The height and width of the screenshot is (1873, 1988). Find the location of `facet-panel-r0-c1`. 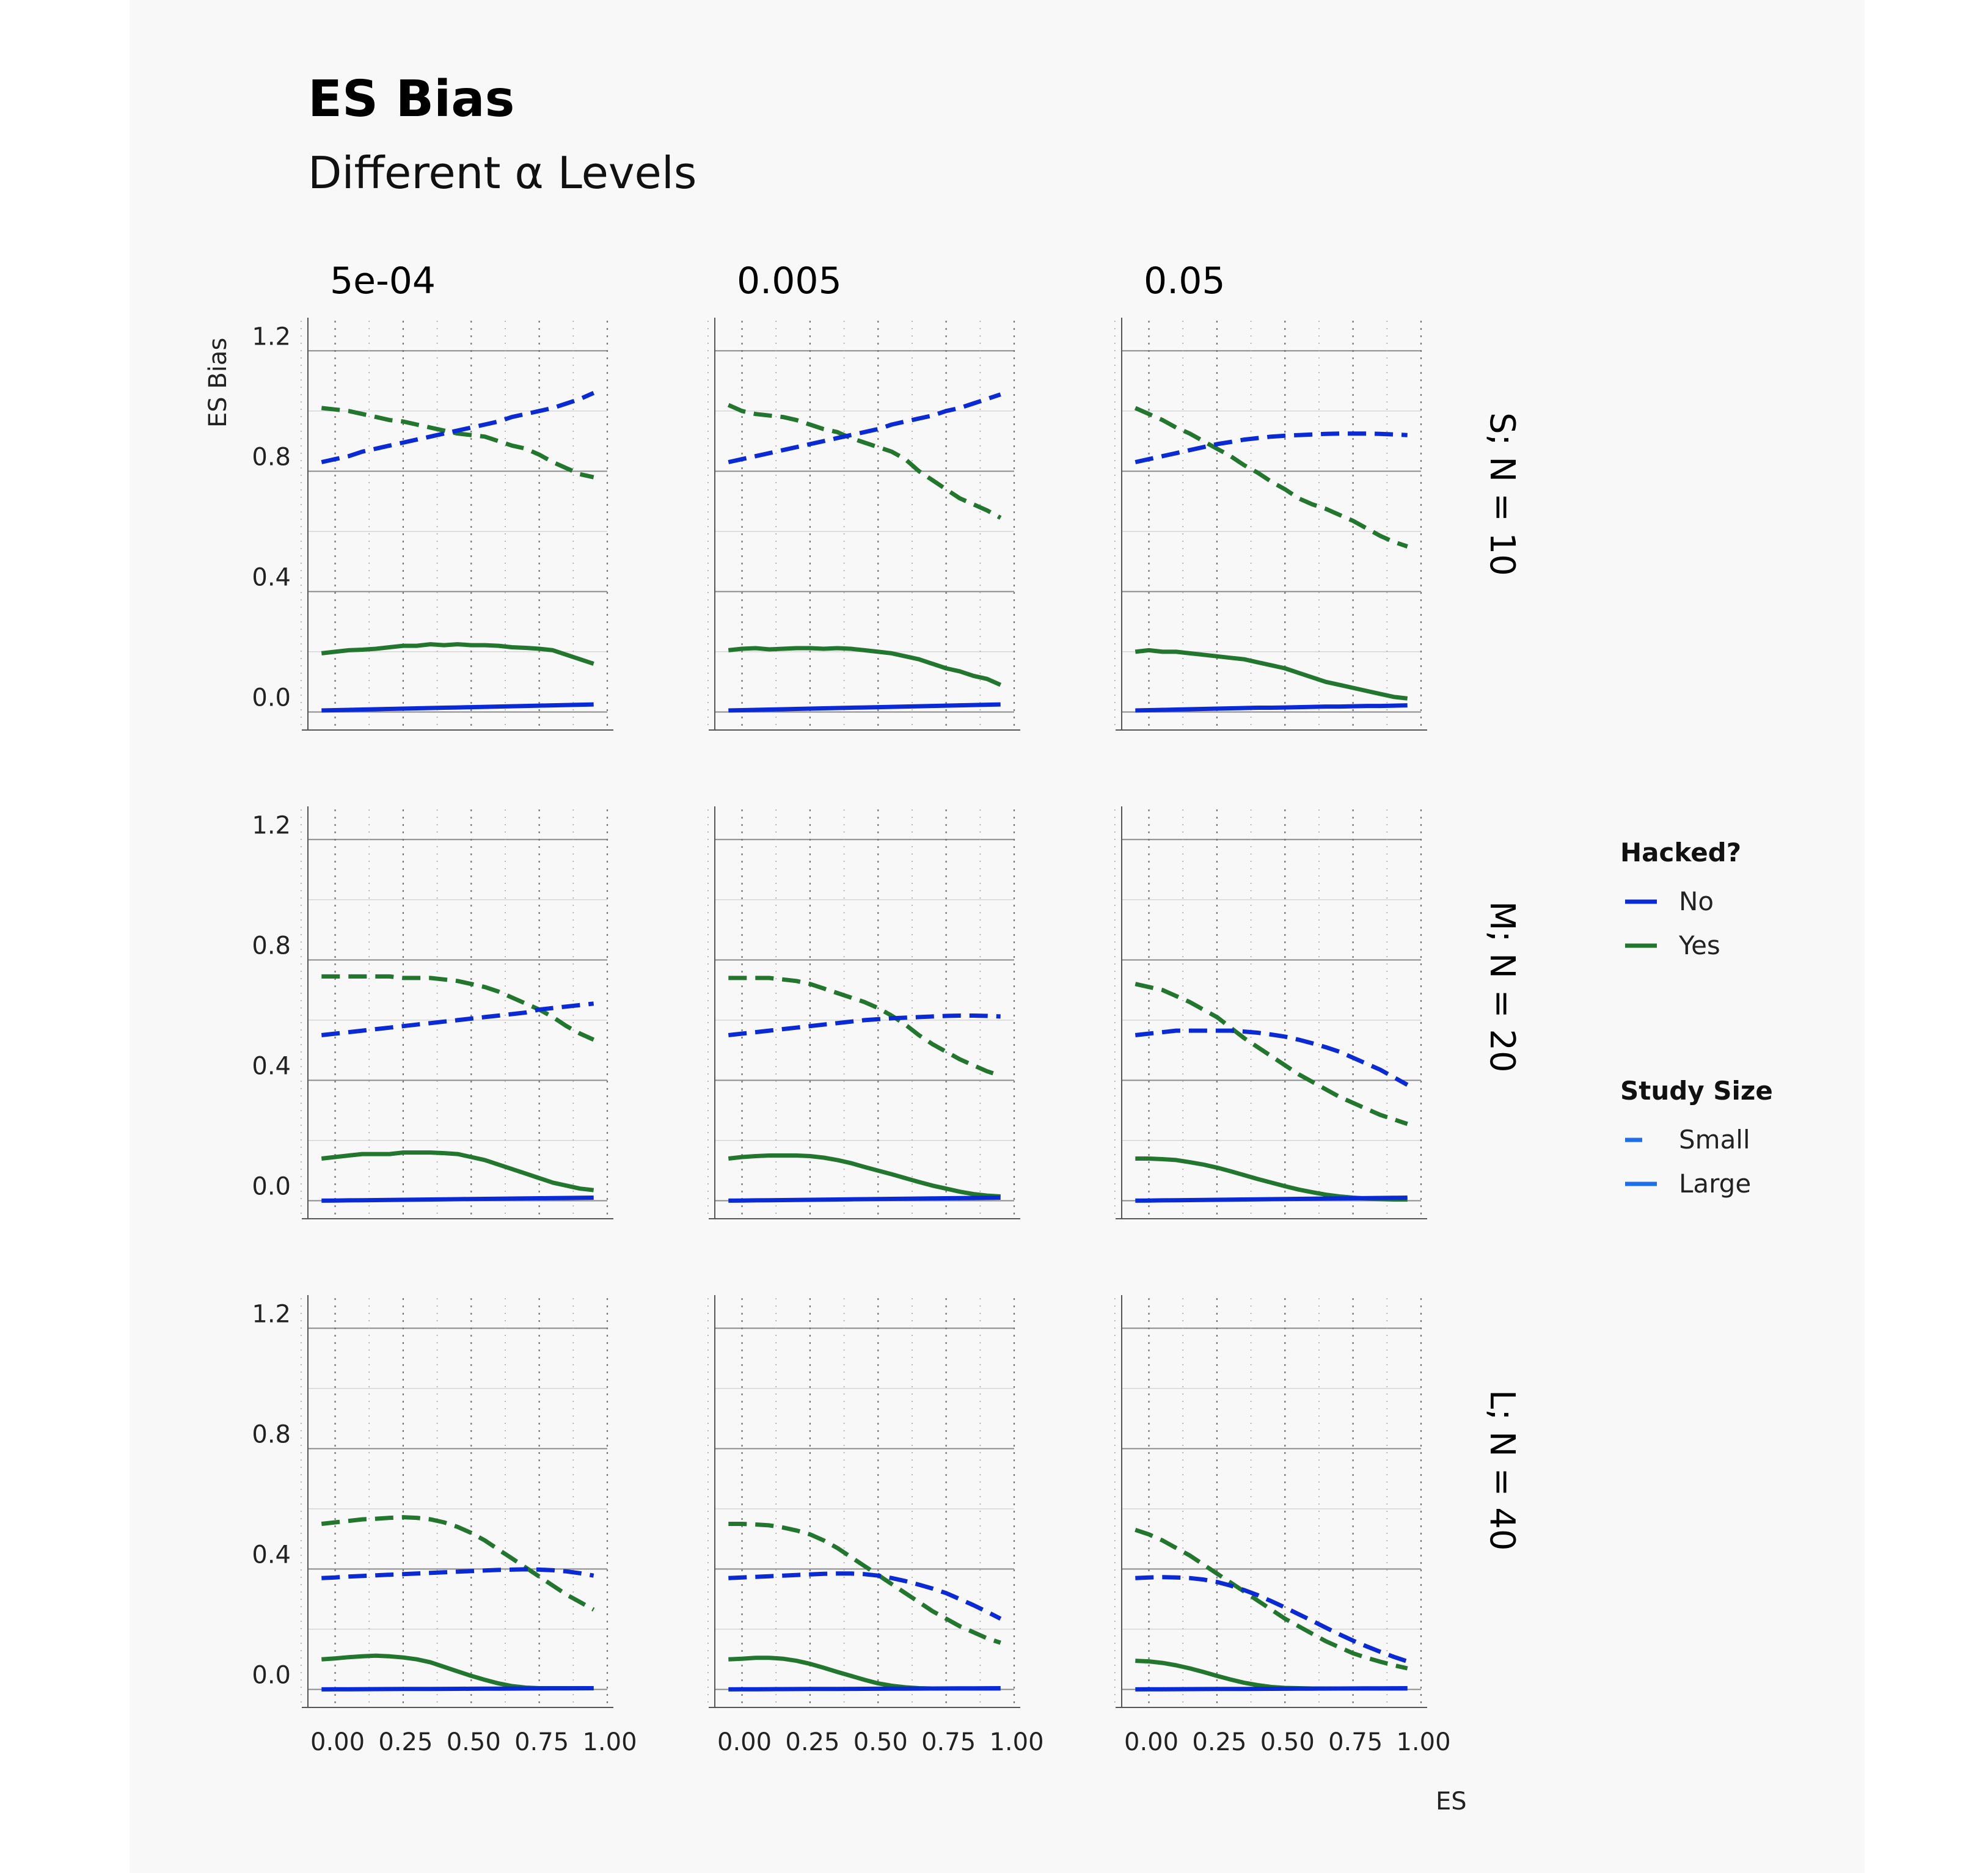

facet-panel-r0-c1 is located at coordinates (863, 524).